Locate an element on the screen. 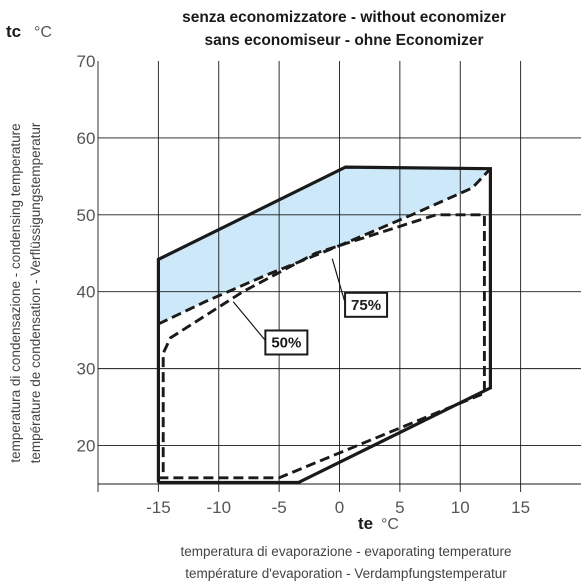  x-tick-label-1: ‑10 is located at coordinates (218, 507).